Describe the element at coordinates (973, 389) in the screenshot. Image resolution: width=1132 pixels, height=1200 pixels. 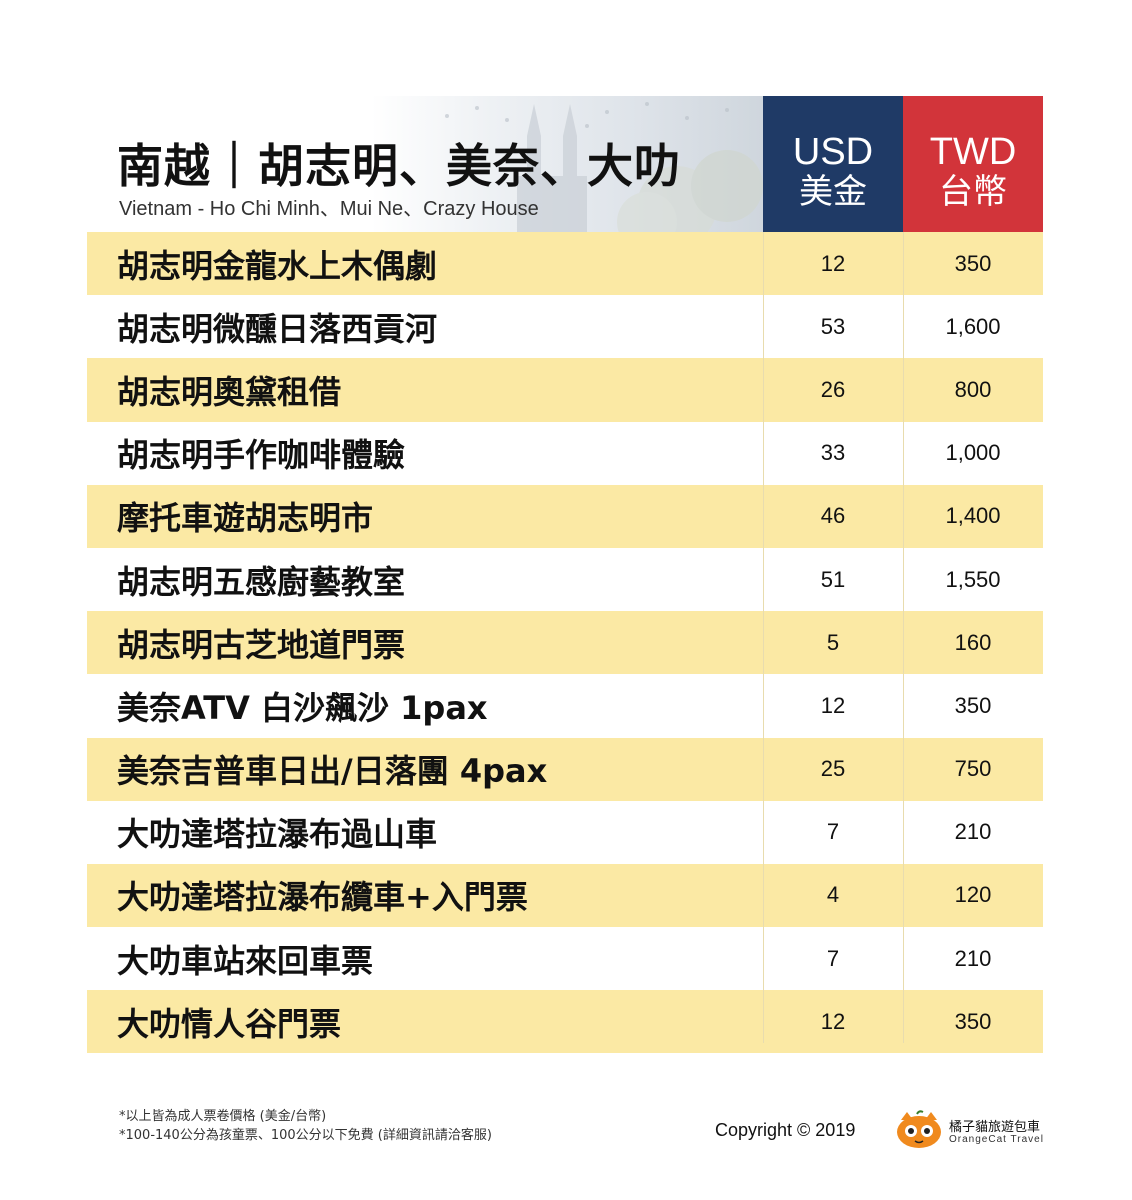
I see `twd-price: 800` at that location.